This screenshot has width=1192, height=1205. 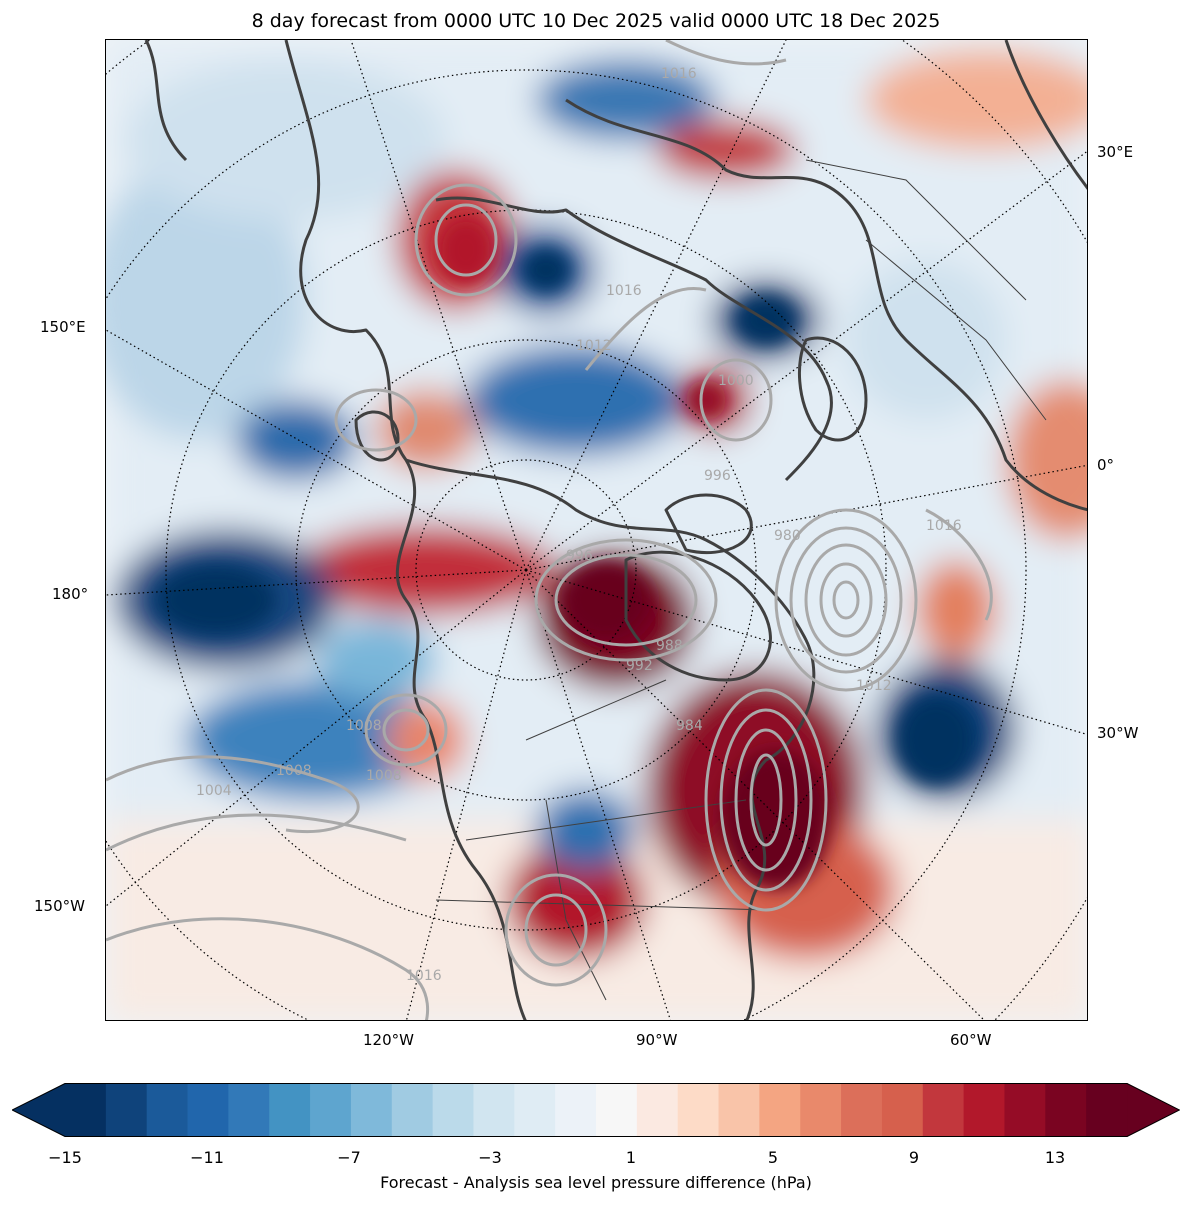 I want to click on contour-label: 980, so click(x=787, y=536).